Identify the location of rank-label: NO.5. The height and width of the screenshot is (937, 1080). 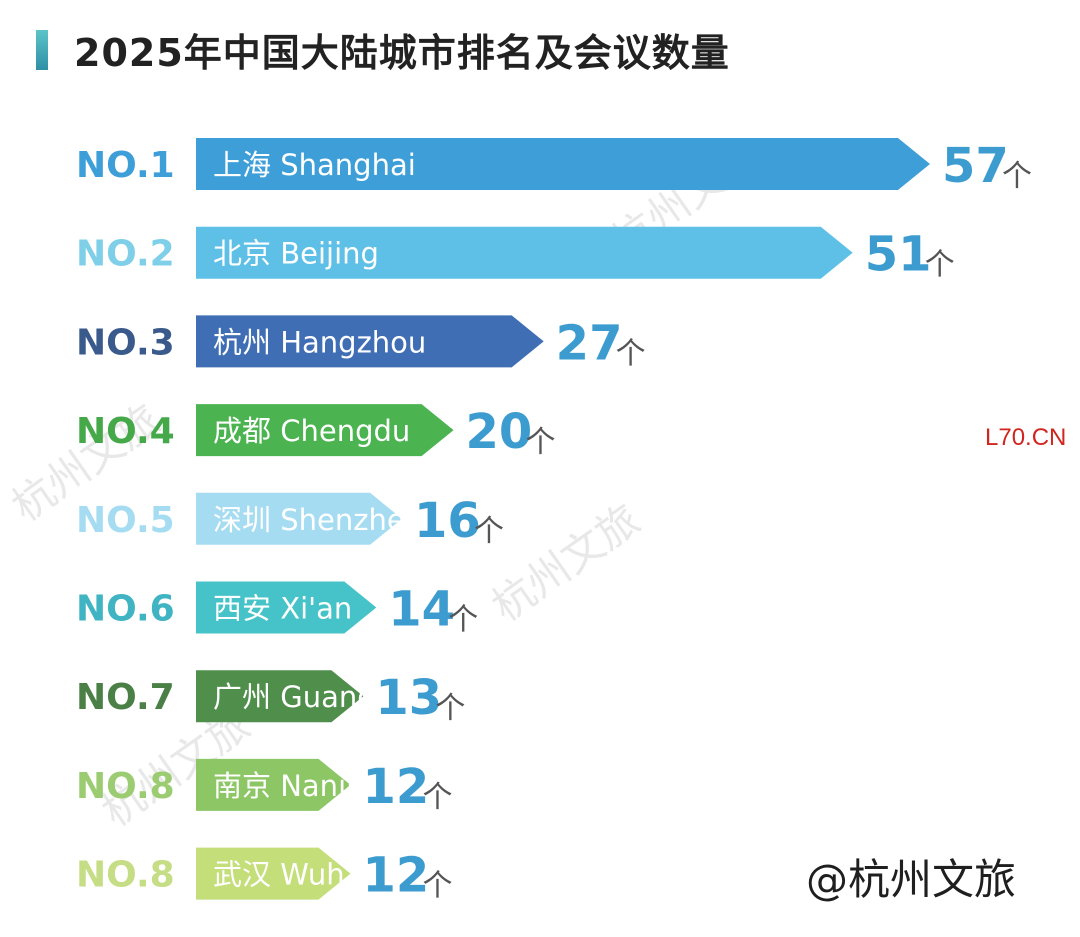
(125, 520).